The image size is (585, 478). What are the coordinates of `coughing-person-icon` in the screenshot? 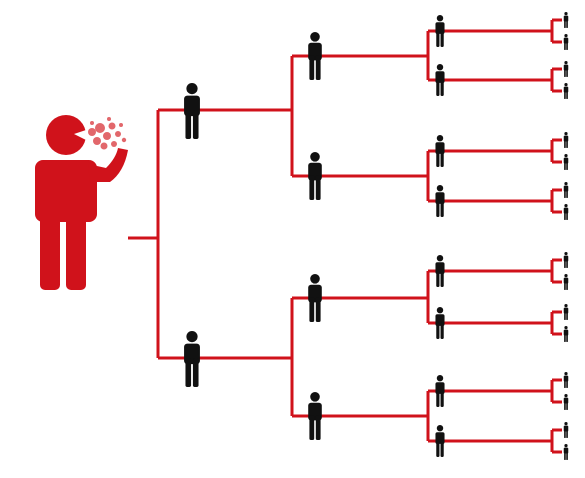 It's located at (81, 202).